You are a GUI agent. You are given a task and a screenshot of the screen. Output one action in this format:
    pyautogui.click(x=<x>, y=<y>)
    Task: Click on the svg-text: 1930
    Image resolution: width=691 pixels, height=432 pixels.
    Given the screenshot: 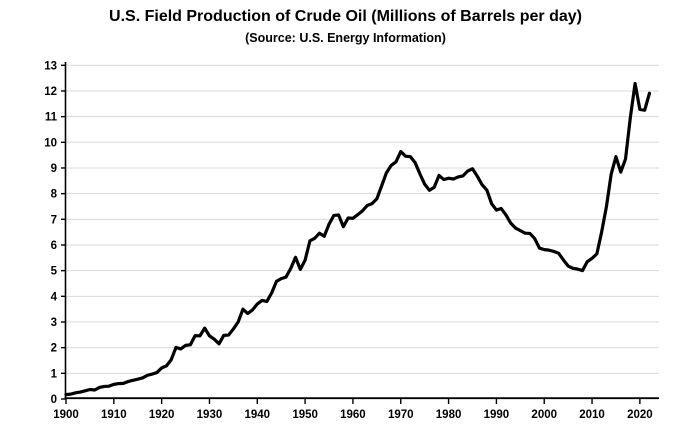 What is the action you would take?
    pyautogui.click(x=210, y=415)
    